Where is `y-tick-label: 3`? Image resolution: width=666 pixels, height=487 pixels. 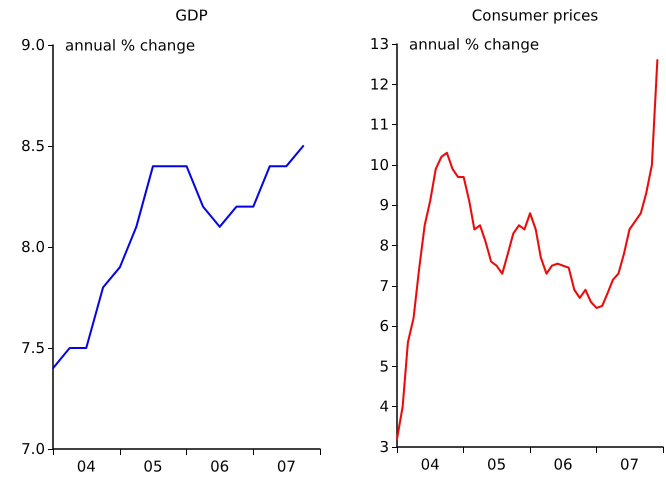
y-tick-label: 3 is located at coordinates (384, 447).